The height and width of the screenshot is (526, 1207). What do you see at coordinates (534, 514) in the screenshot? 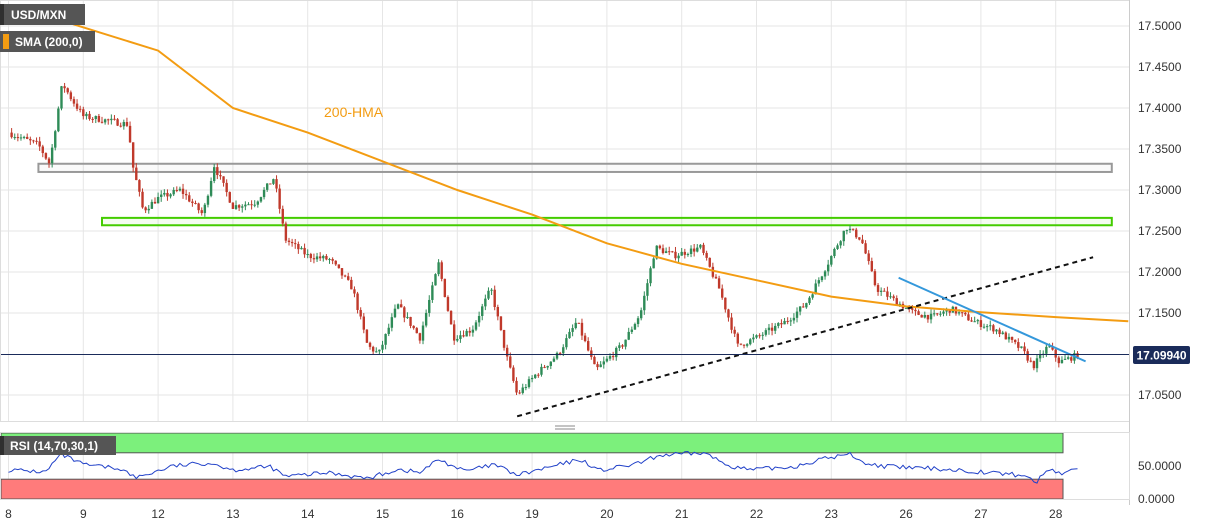
I see `time-axis: 8 9 12 13 14 15 16 19 20 21 22 23 26 27 28` at bounding box center [534, 514].